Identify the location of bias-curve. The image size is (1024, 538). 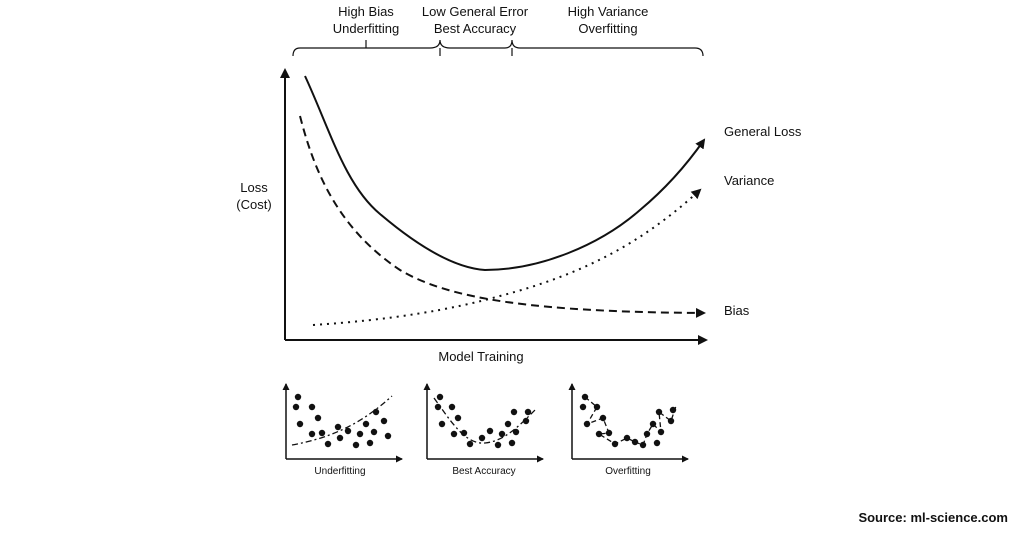
(502, 216).